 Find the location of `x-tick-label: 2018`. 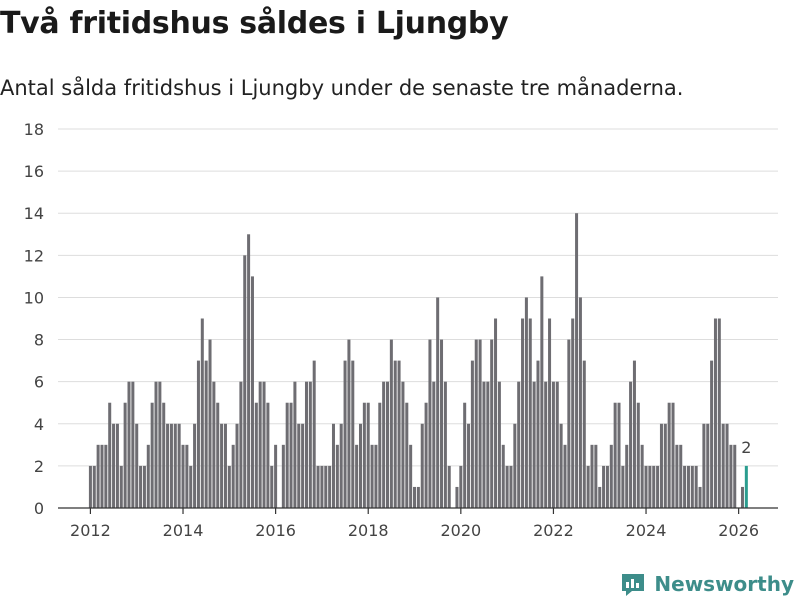

x-tick-label: 2018 is located at coordinates (368, 530).